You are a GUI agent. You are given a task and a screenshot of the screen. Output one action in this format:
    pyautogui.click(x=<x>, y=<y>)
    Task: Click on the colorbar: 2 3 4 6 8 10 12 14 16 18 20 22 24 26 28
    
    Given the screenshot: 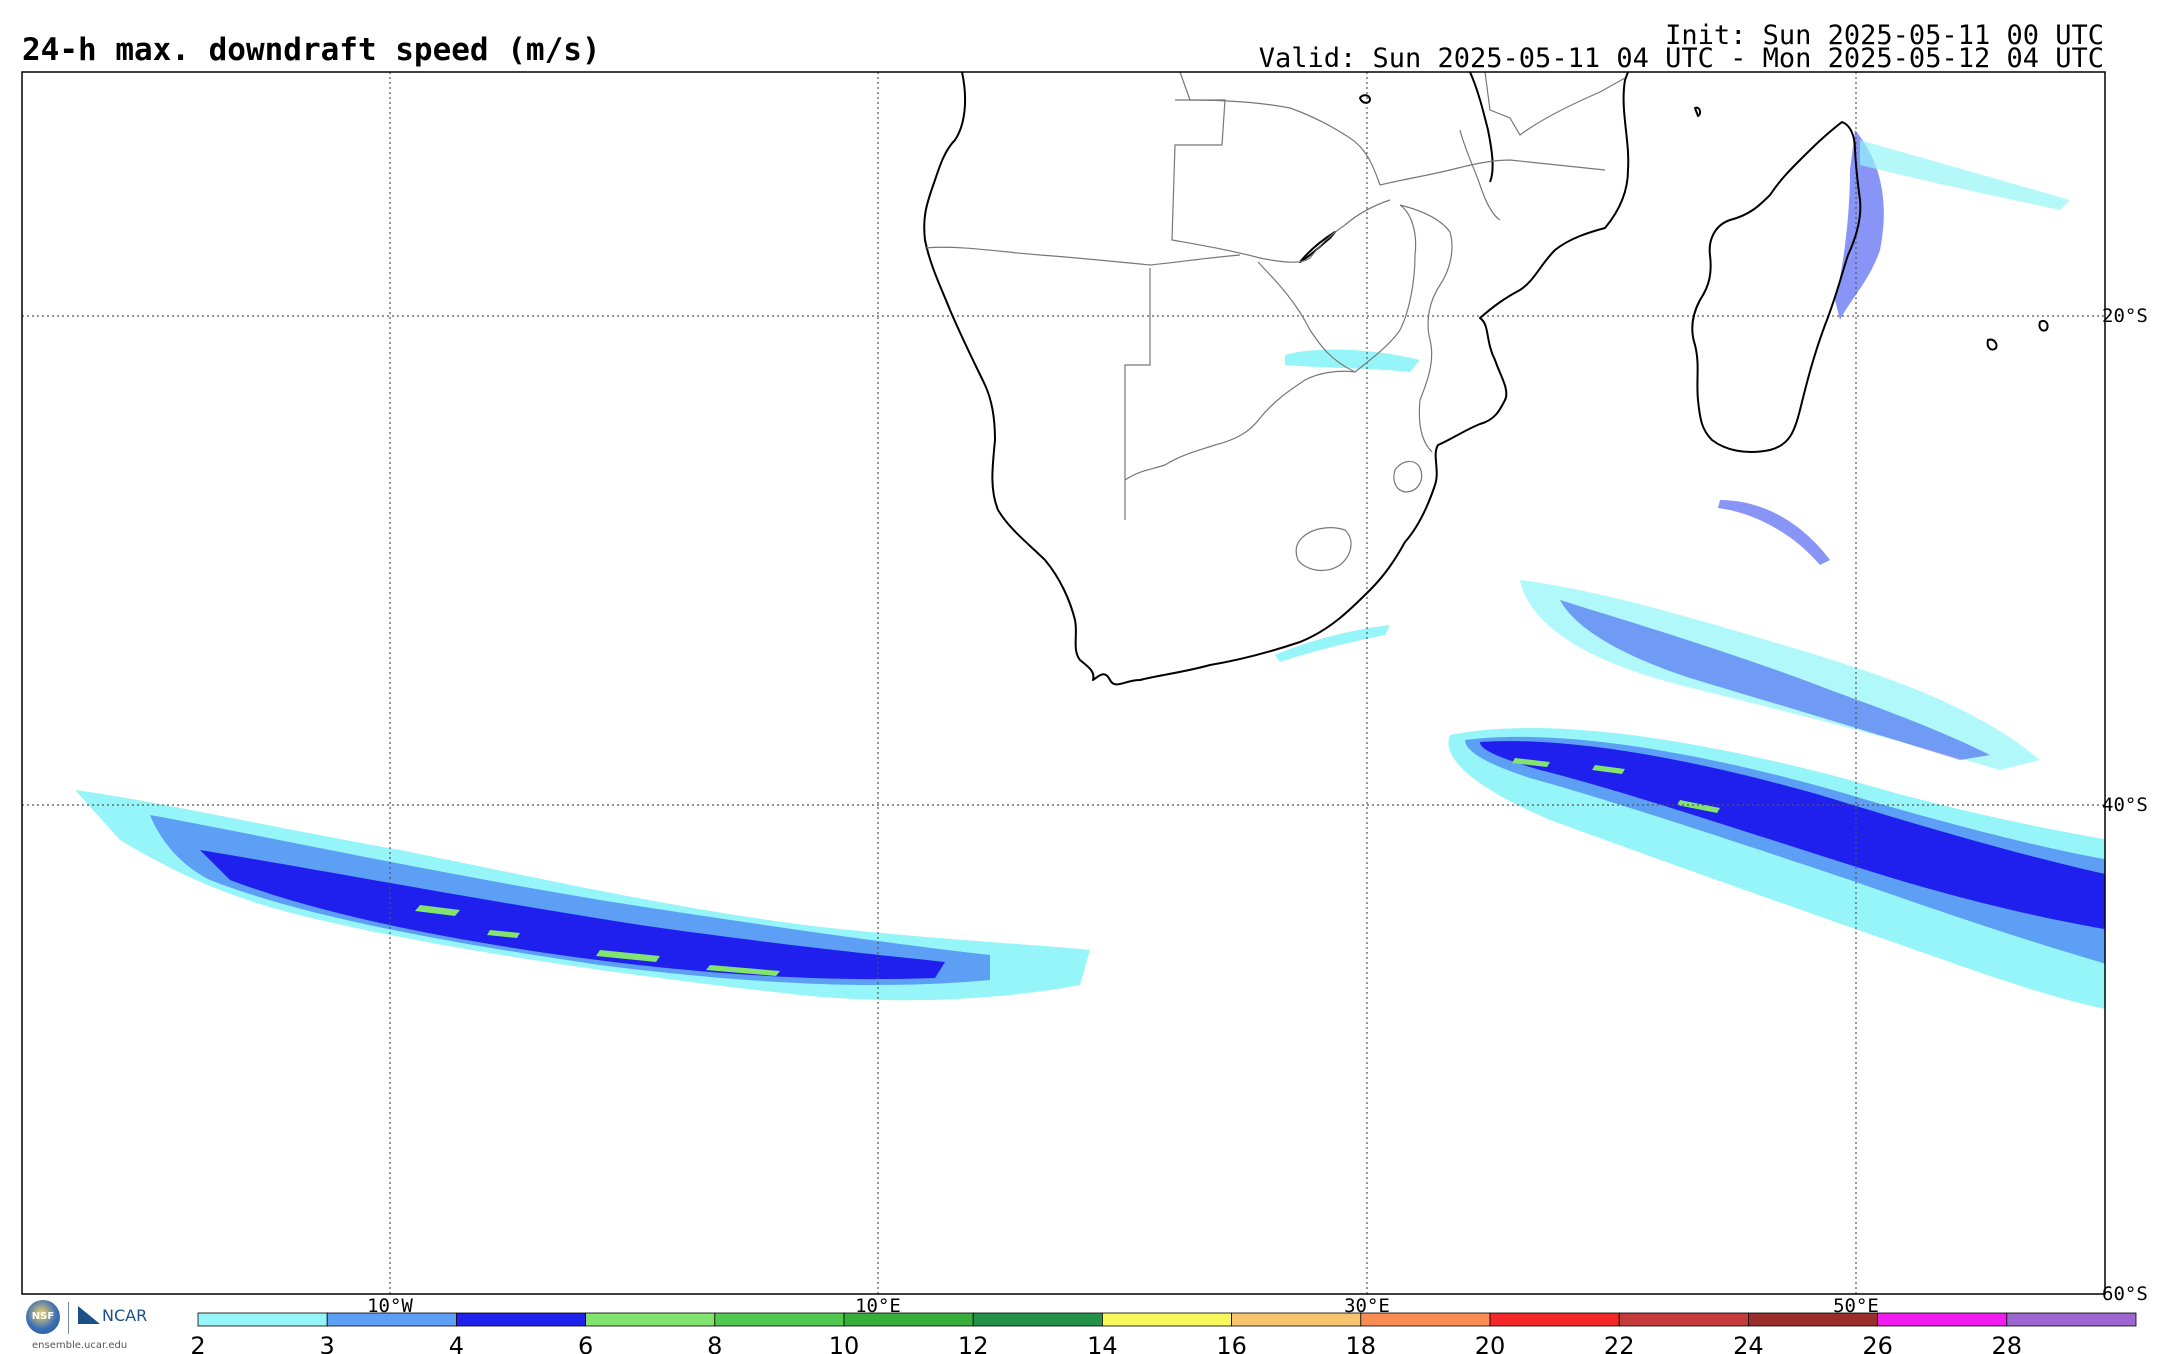 What is the action you would take?
    pyautogui.click(x=1163, y=1333)
    